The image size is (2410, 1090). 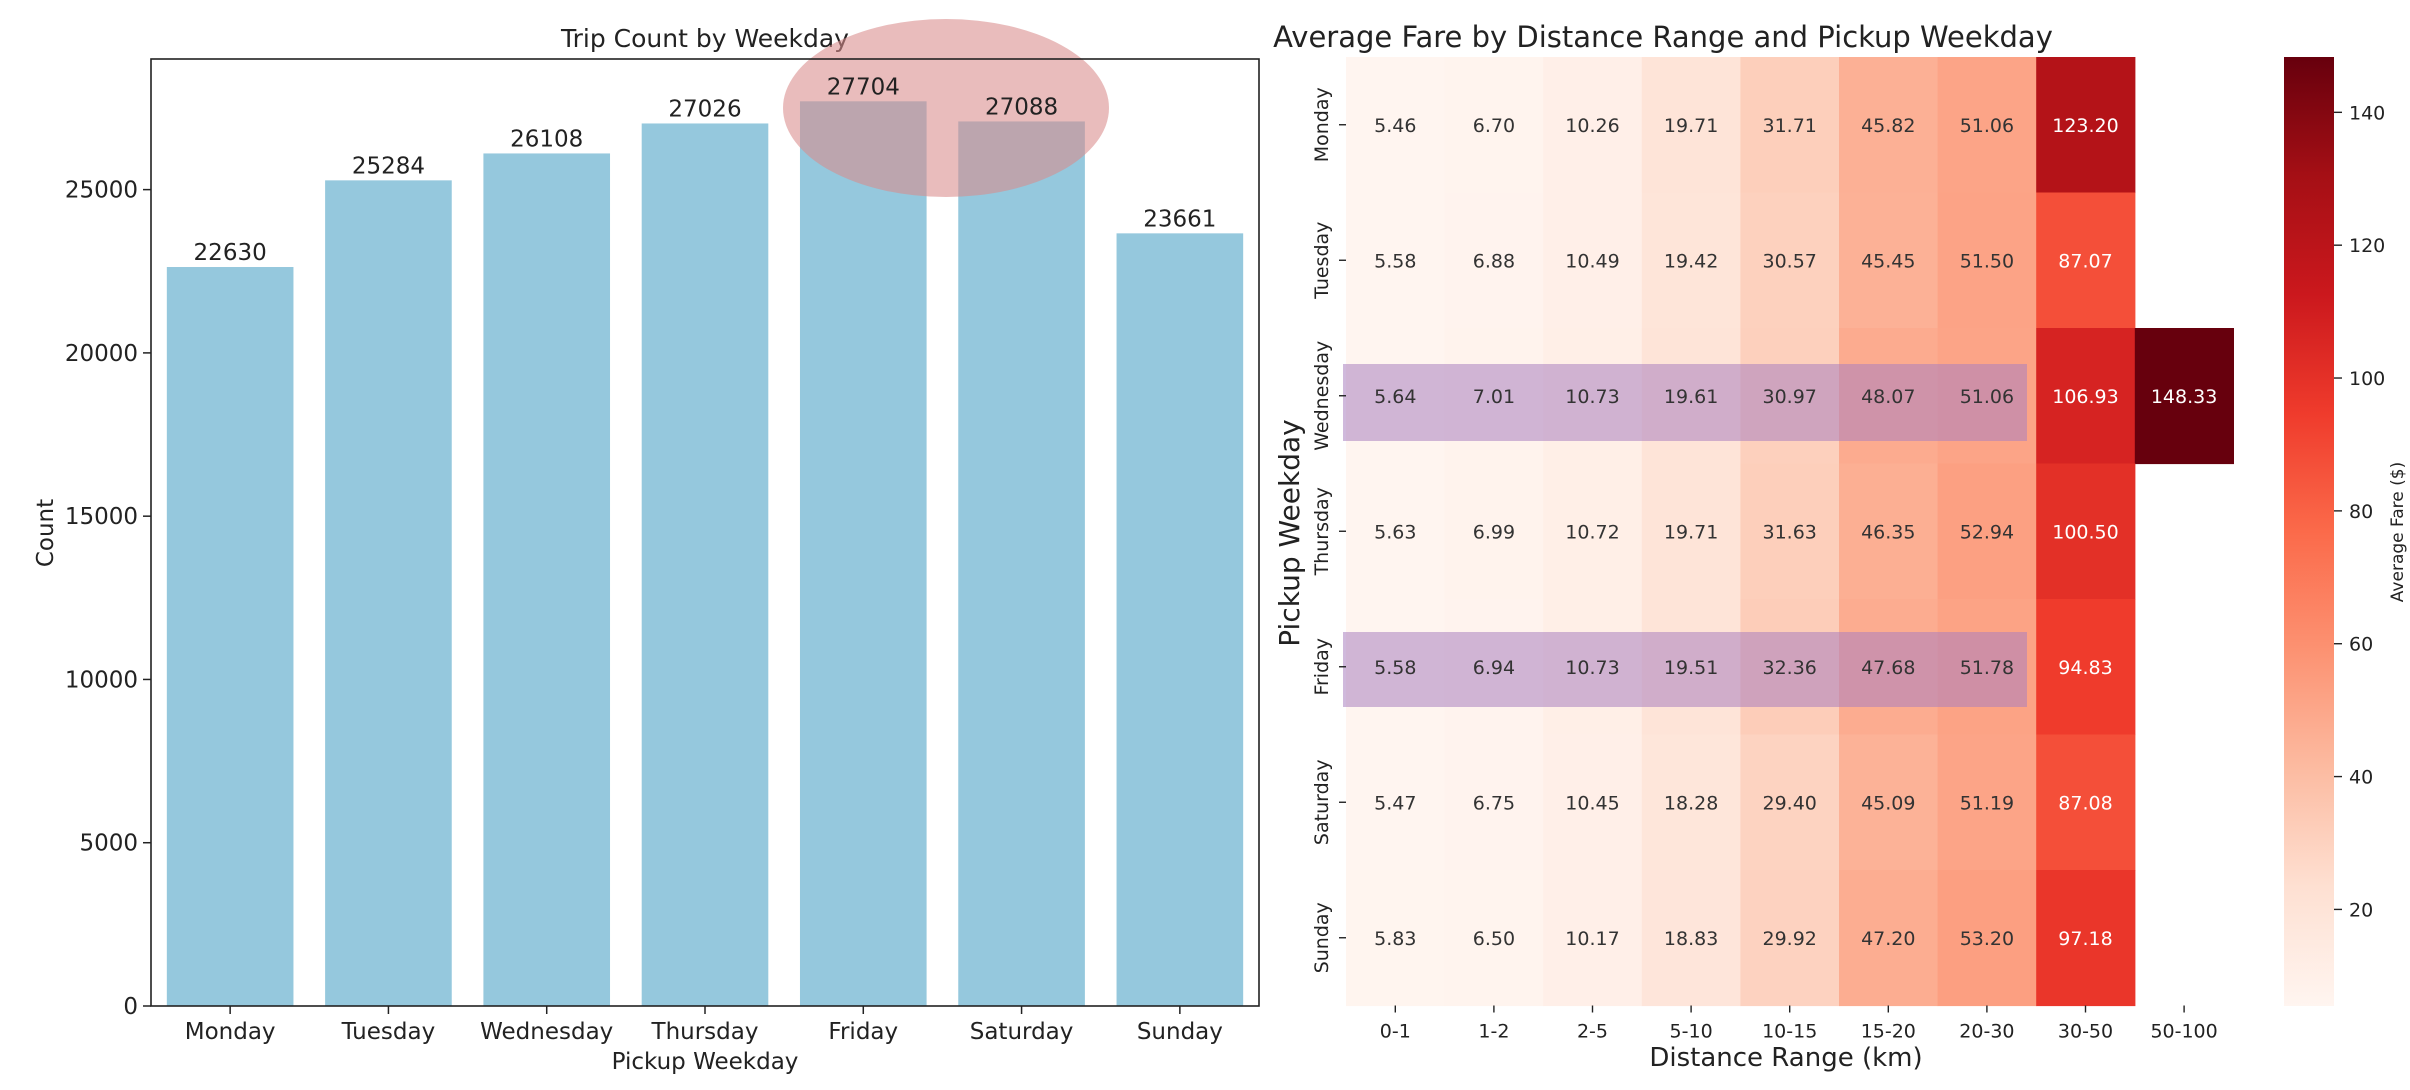 I want to click on colorbar-tick-label: 20, so click(x=2361, y=910).